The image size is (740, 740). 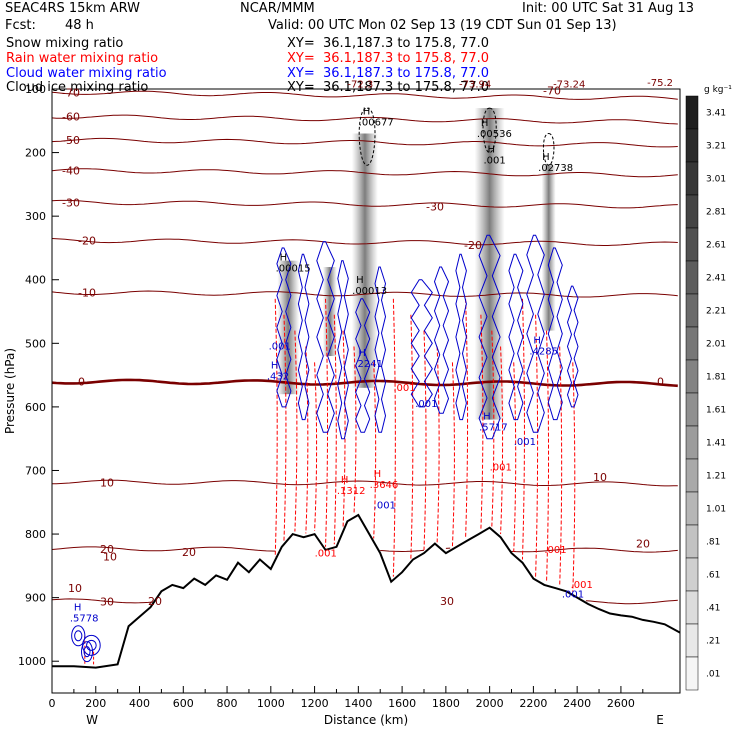 I want to click on max-value-label: .00677, so click(x=376, y=122).